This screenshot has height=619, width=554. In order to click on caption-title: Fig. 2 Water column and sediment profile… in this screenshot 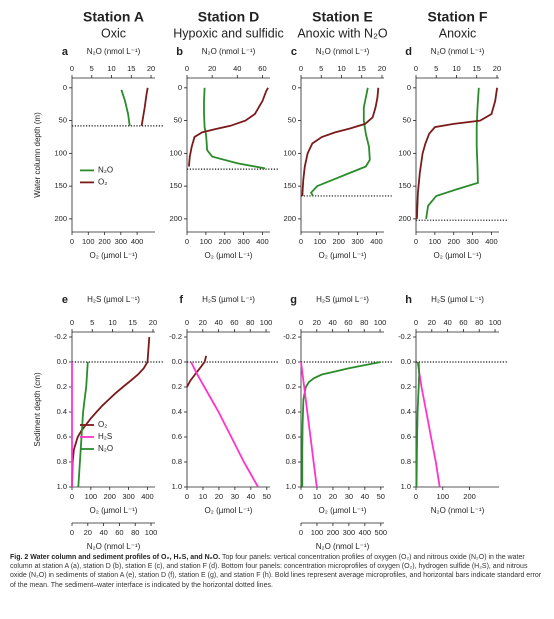, I will do `click(115, 557)`.